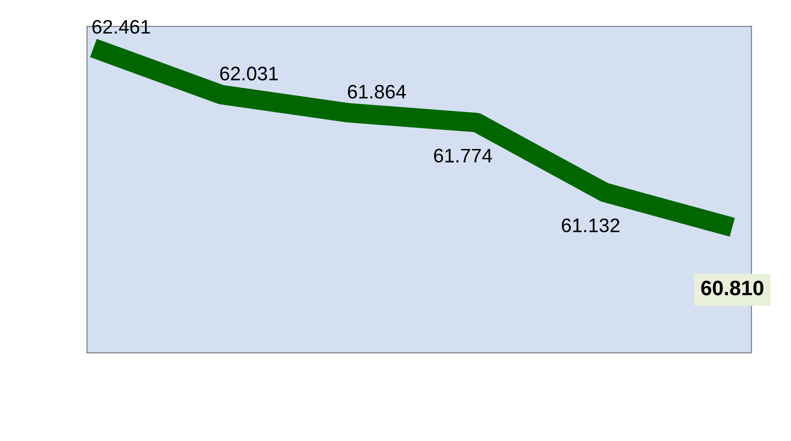 The image size is (791, 441). Describe the element at coordinates (463, 155) in the screenshot. I see `data-label: 61.774` at that location.